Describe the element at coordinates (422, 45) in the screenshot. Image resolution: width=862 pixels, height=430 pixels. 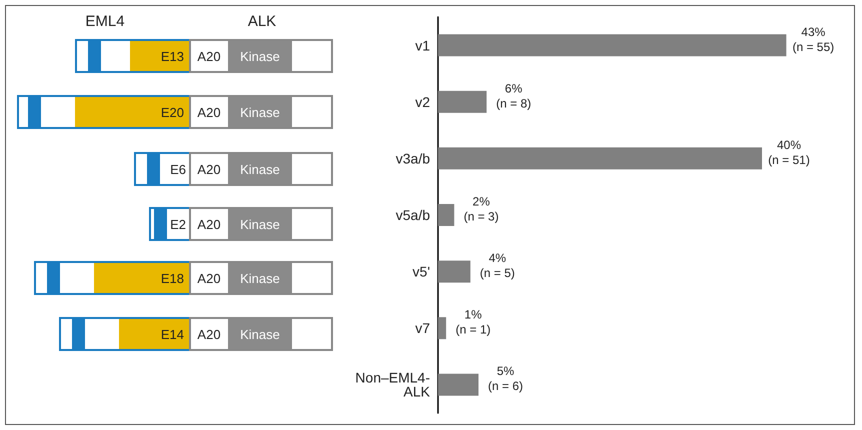
I see `y-tick-label: v1` at that location.